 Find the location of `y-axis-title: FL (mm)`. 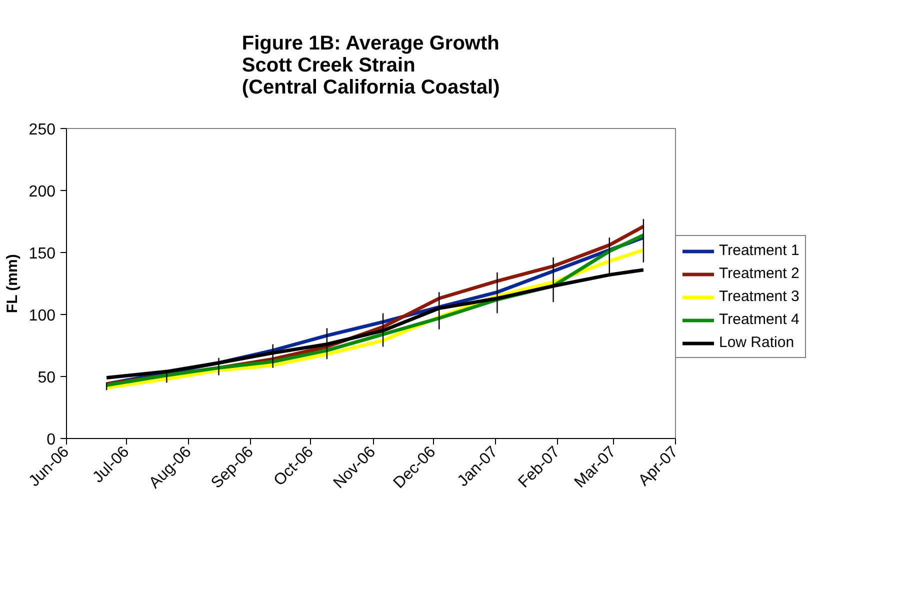

y-axis-title: FL (mm) is located at coordinates (12, 284).